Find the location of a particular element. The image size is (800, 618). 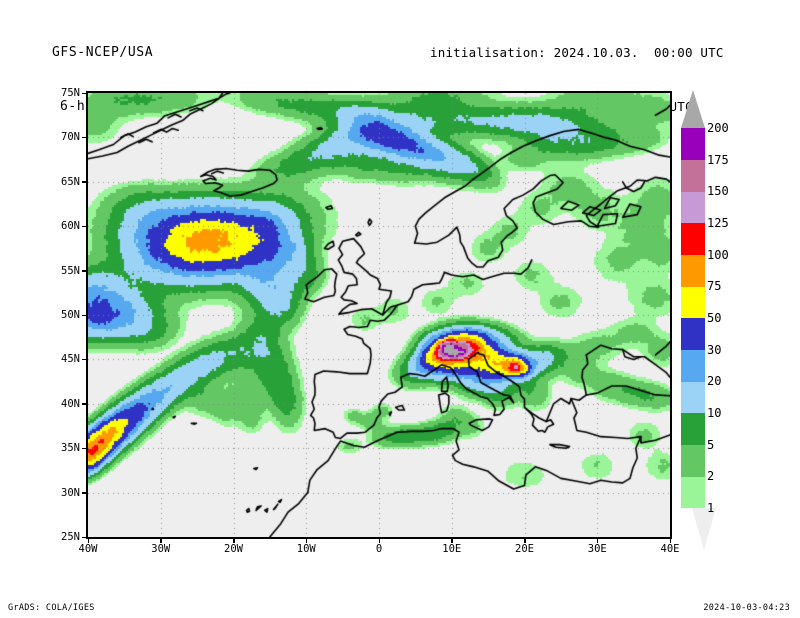

precipitation-colorbar: 200 175 150 125 100 75 50 30 20 10 5 2 1 is located at coordinates (705, 319).